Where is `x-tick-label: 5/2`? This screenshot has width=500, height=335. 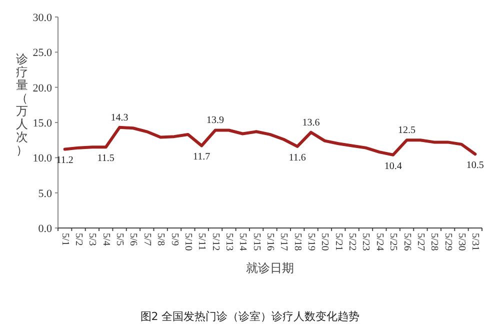
x-tick-label: 5/2 is located at coordinates (78, 239).